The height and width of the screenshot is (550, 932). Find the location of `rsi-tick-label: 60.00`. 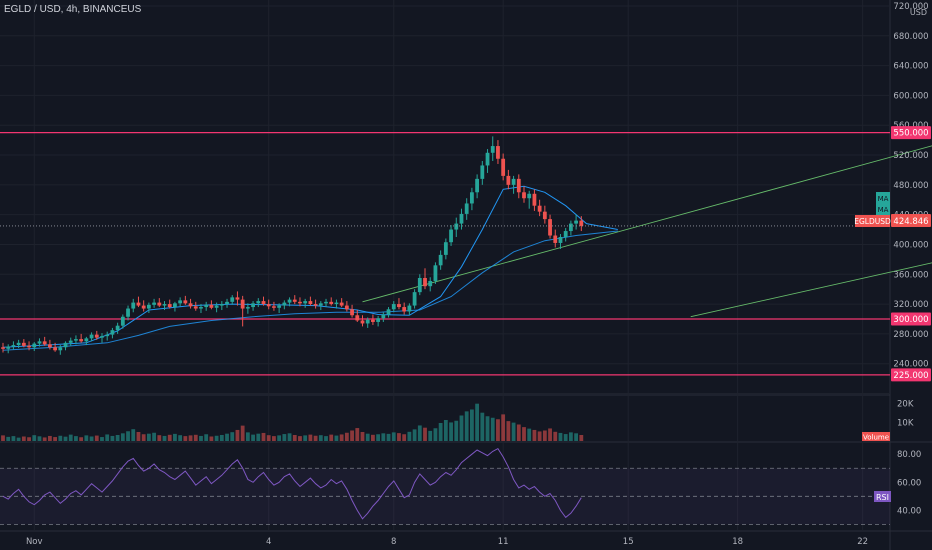

rsi-tick-label: 60.00 is located at coordinates (909, 483).